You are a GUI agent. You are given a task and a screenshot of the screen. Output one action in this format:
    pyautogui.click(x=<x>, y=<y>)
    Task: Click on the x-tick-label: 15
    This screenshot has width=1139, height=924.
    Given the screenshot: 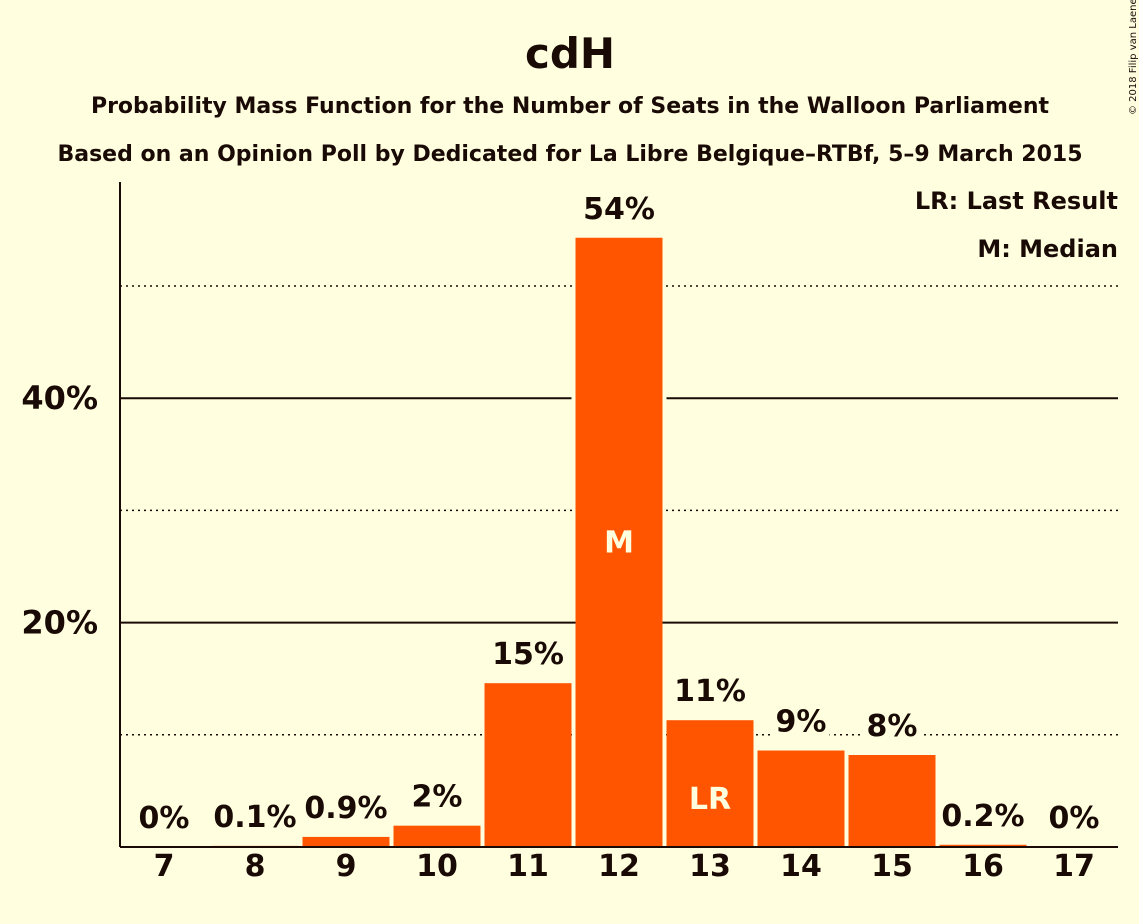 What is the action you would take?
    pyautogui.click(x=892, y=866)
    